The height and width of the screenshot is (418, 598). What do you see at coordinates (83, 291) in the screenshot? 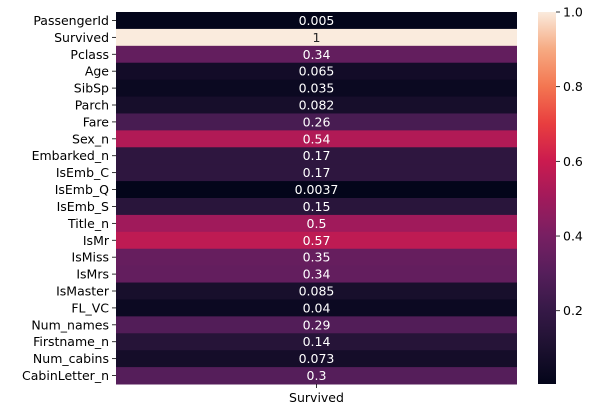
I see `y-tick-label: IsMaster` at bounding box center [83, 291].